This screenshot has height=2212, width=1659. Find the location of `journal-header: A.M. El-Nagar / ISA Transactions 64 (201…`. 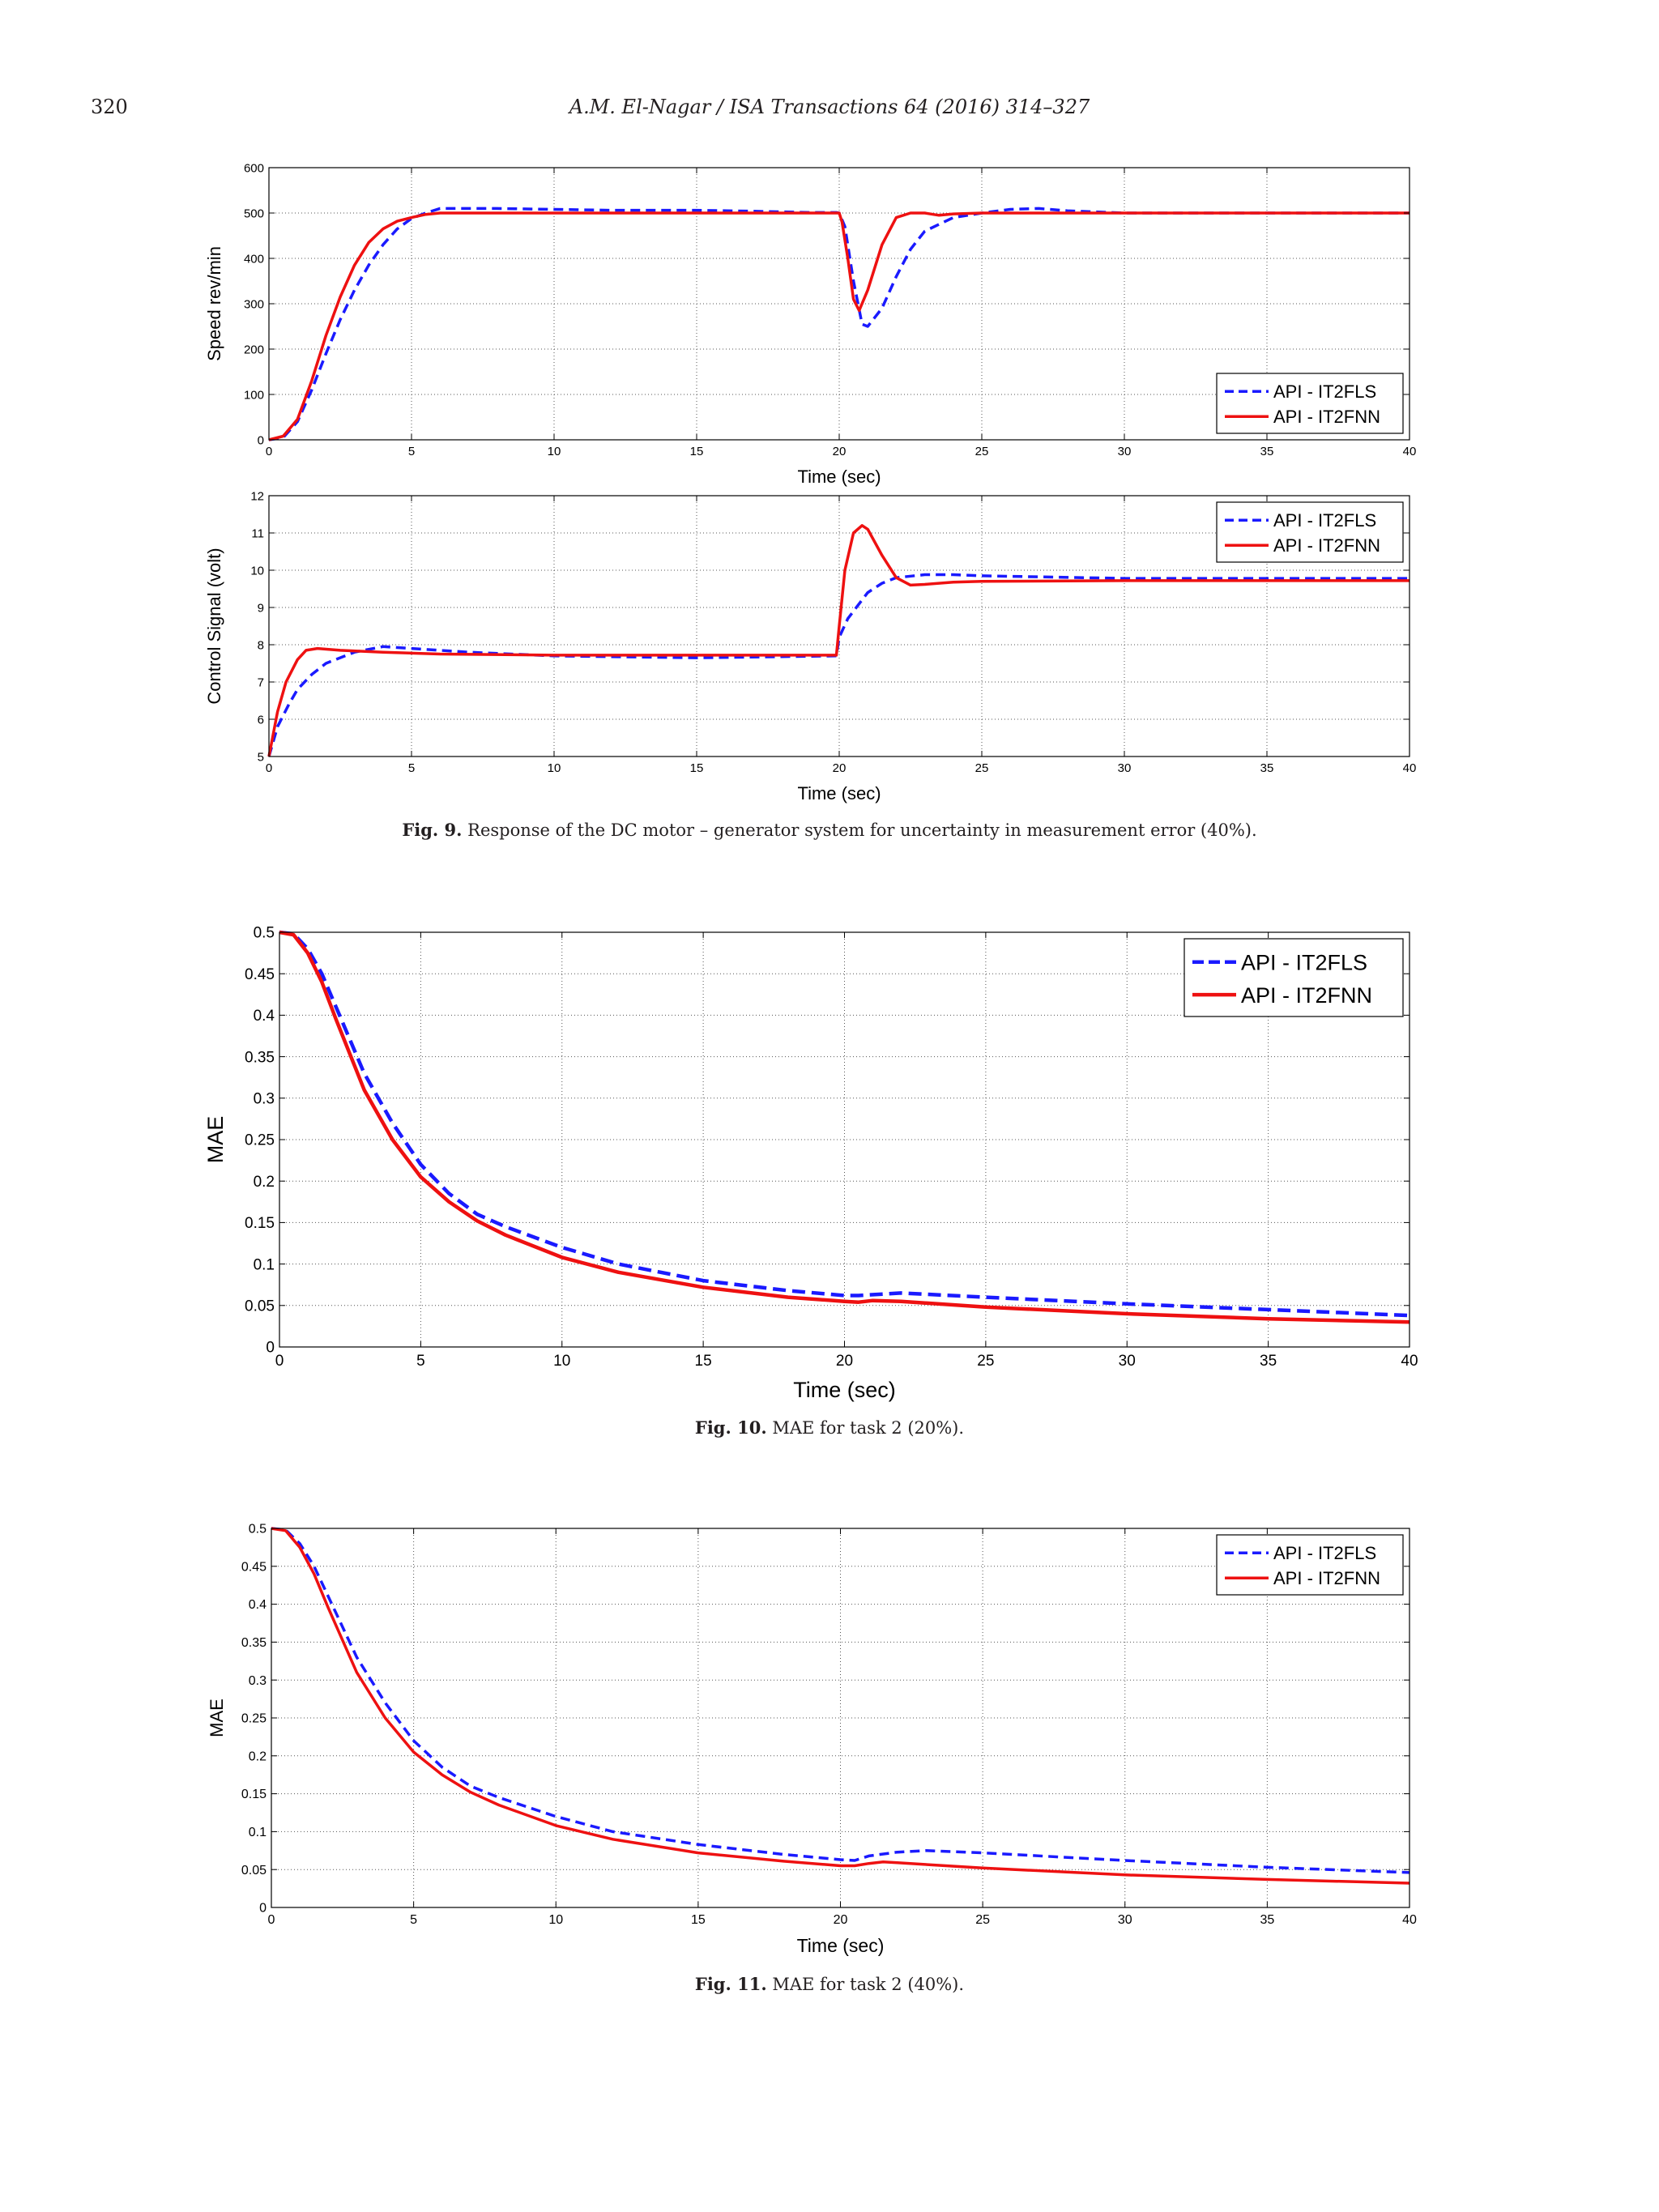

journal-header: A.M. El-Nagar / ISA Transactions 64 (201… is located at coordinates (829, 107).